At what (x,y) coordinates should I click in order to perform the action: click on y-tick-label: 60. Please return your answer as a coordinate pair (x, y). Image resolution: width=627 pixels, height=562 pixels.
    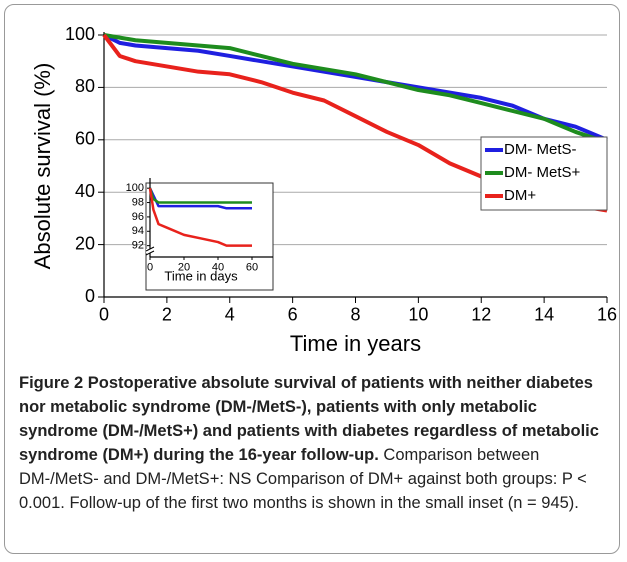
    Looking at the image, I should click on (85, 139).